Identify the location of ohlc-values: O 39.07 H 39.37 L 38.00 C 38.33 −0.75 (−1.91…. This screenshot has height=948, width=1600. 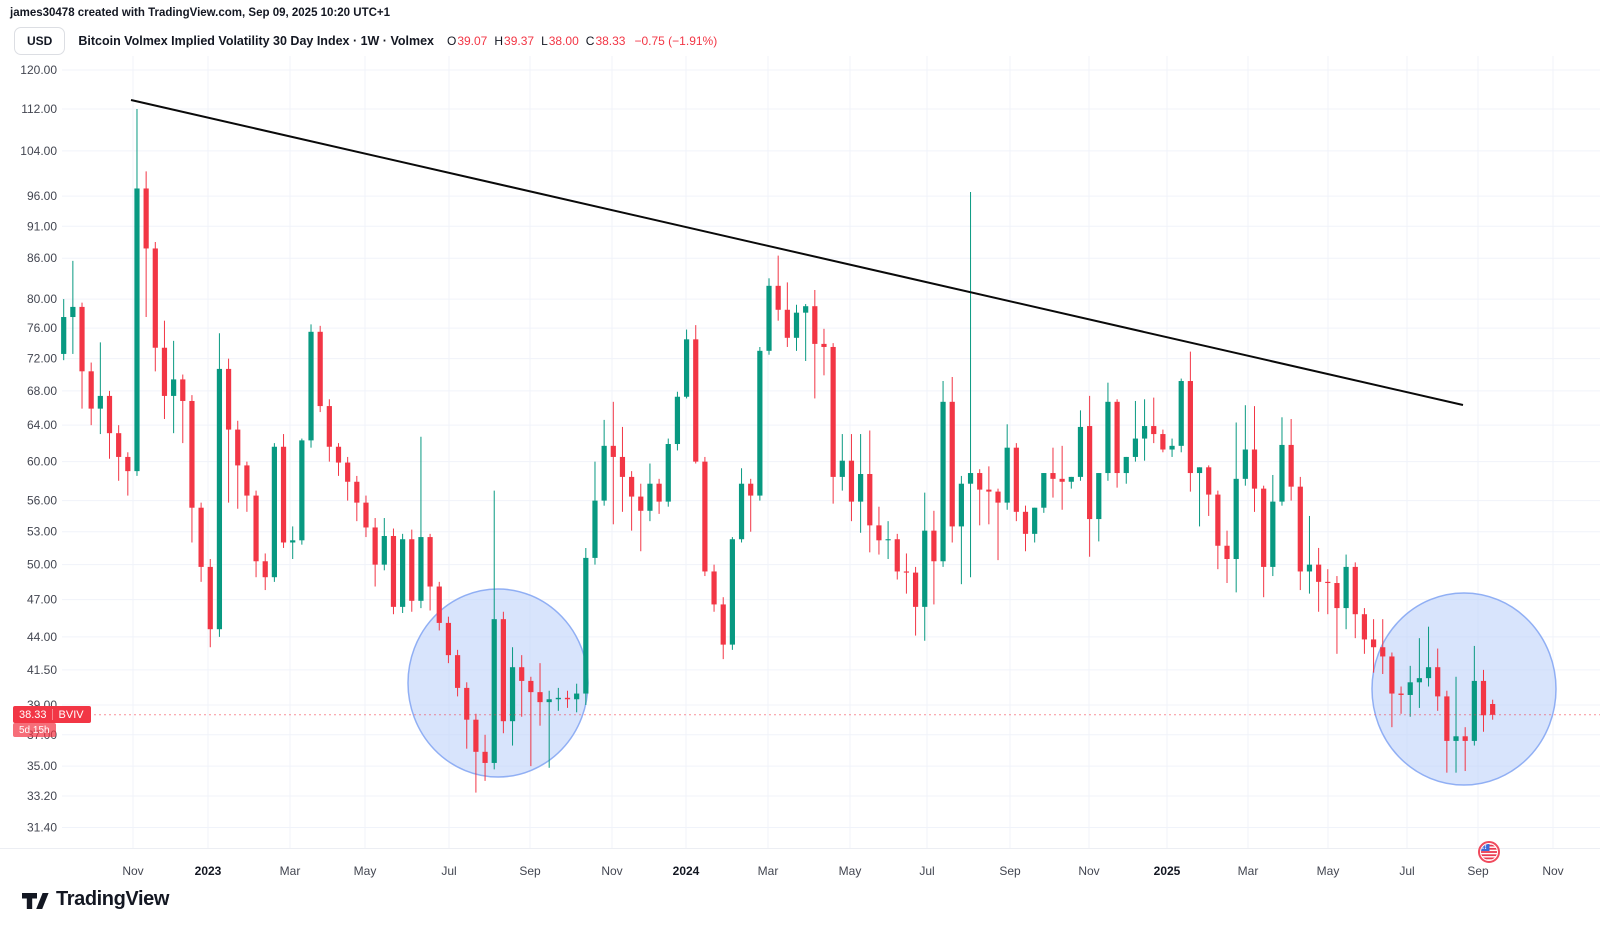
(582, 41).